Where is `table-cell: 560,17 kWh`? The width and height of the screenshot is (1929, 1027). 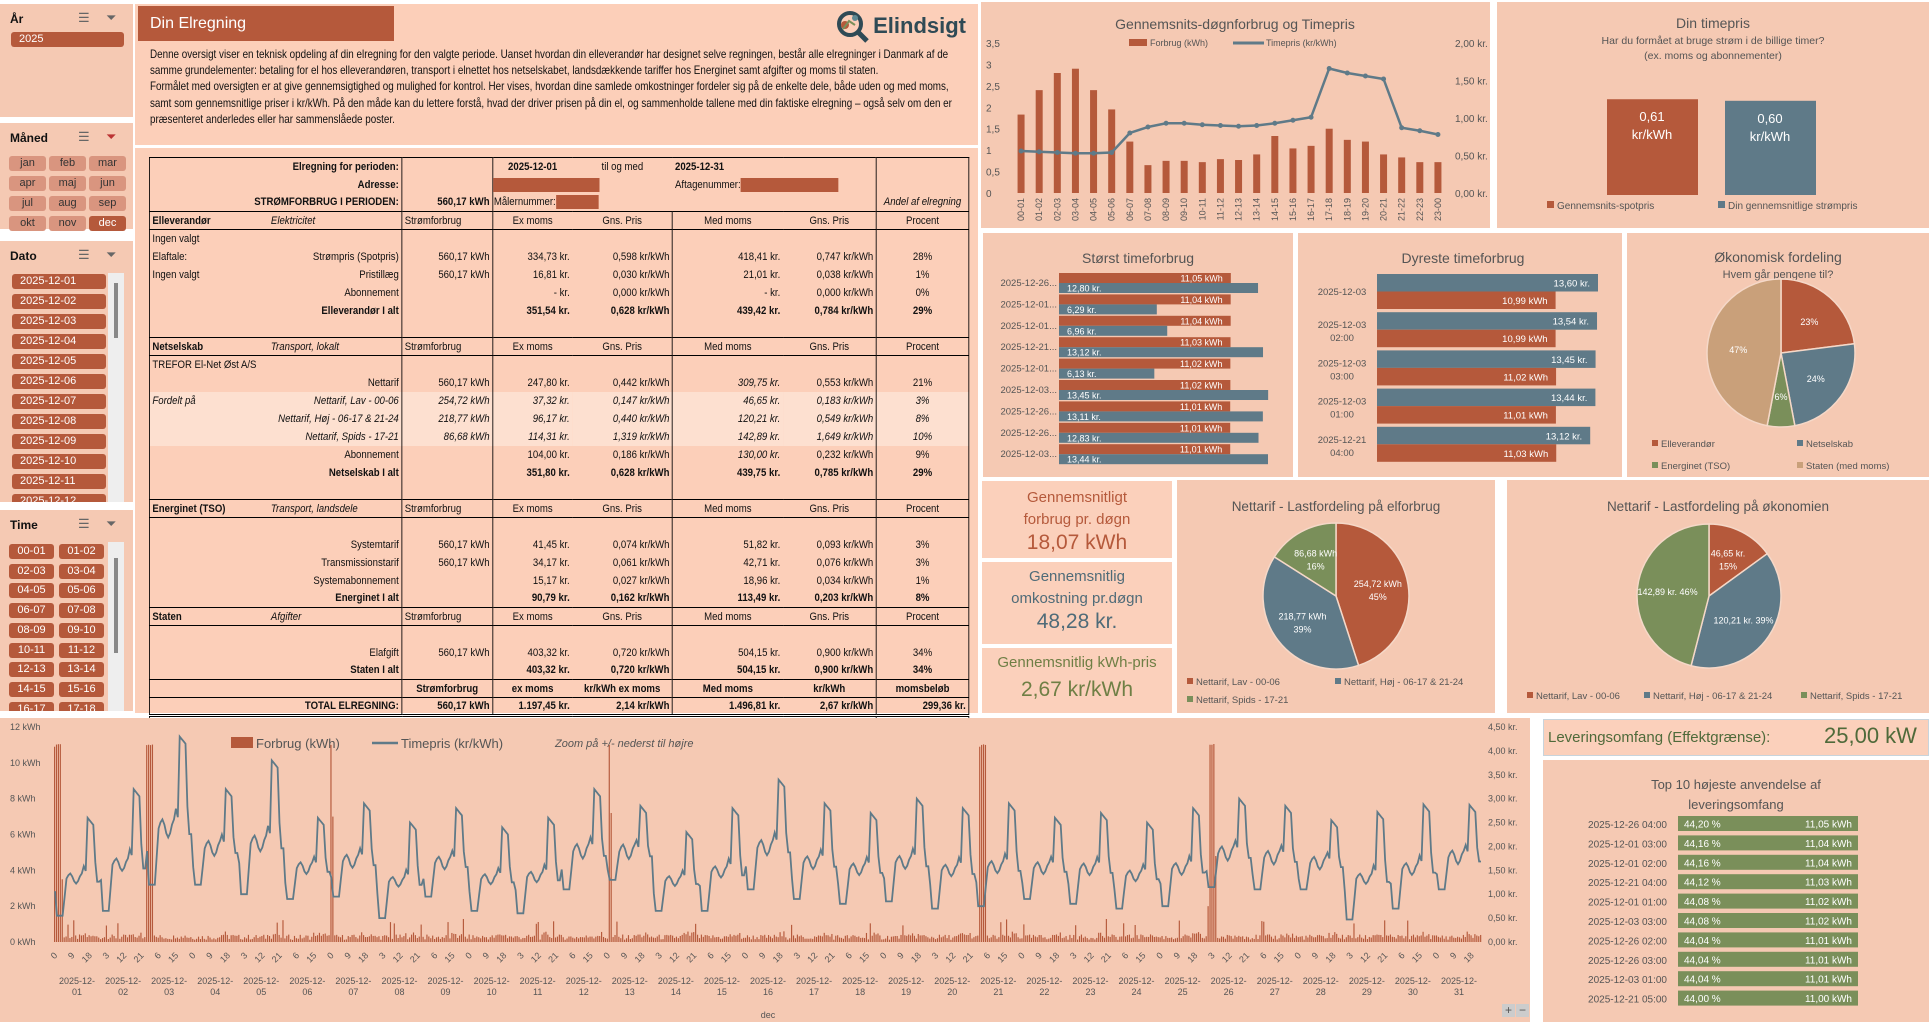 table-cell: 560,17 kWh is located at coordinates (447, 652).